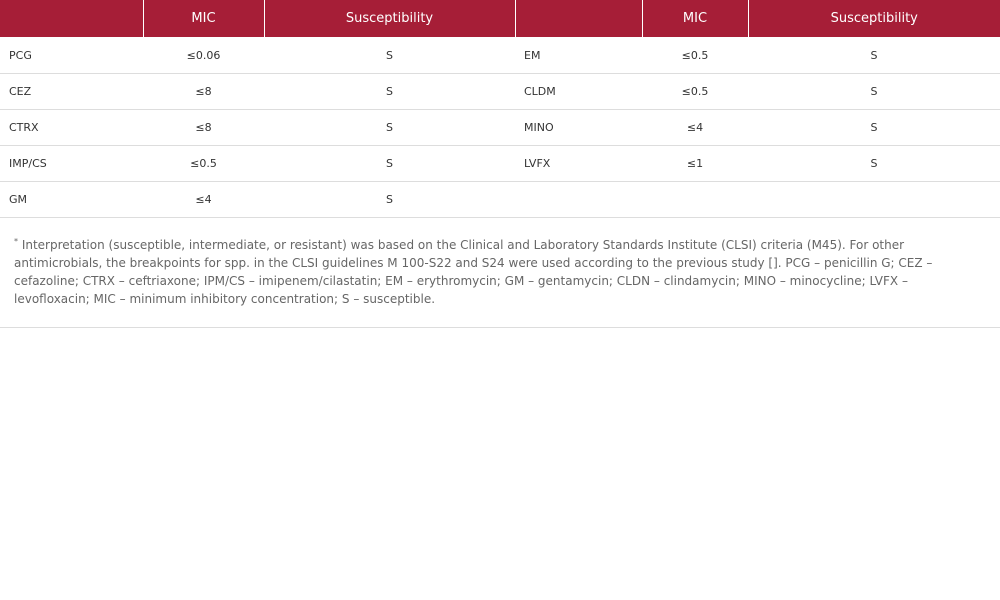  I want to click on drug-cell: MINO, so click(578, 127).